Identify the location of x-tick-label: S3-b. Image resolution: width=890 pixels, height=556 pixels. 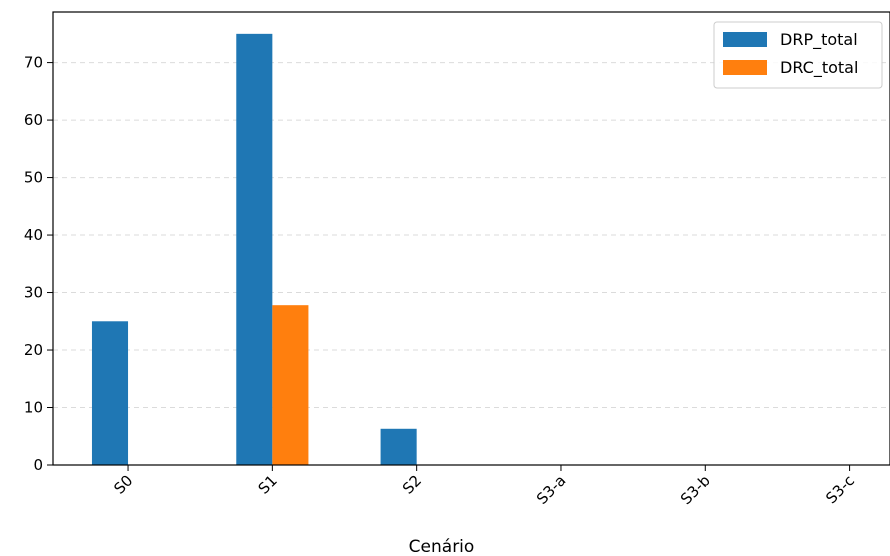
(695, 489).